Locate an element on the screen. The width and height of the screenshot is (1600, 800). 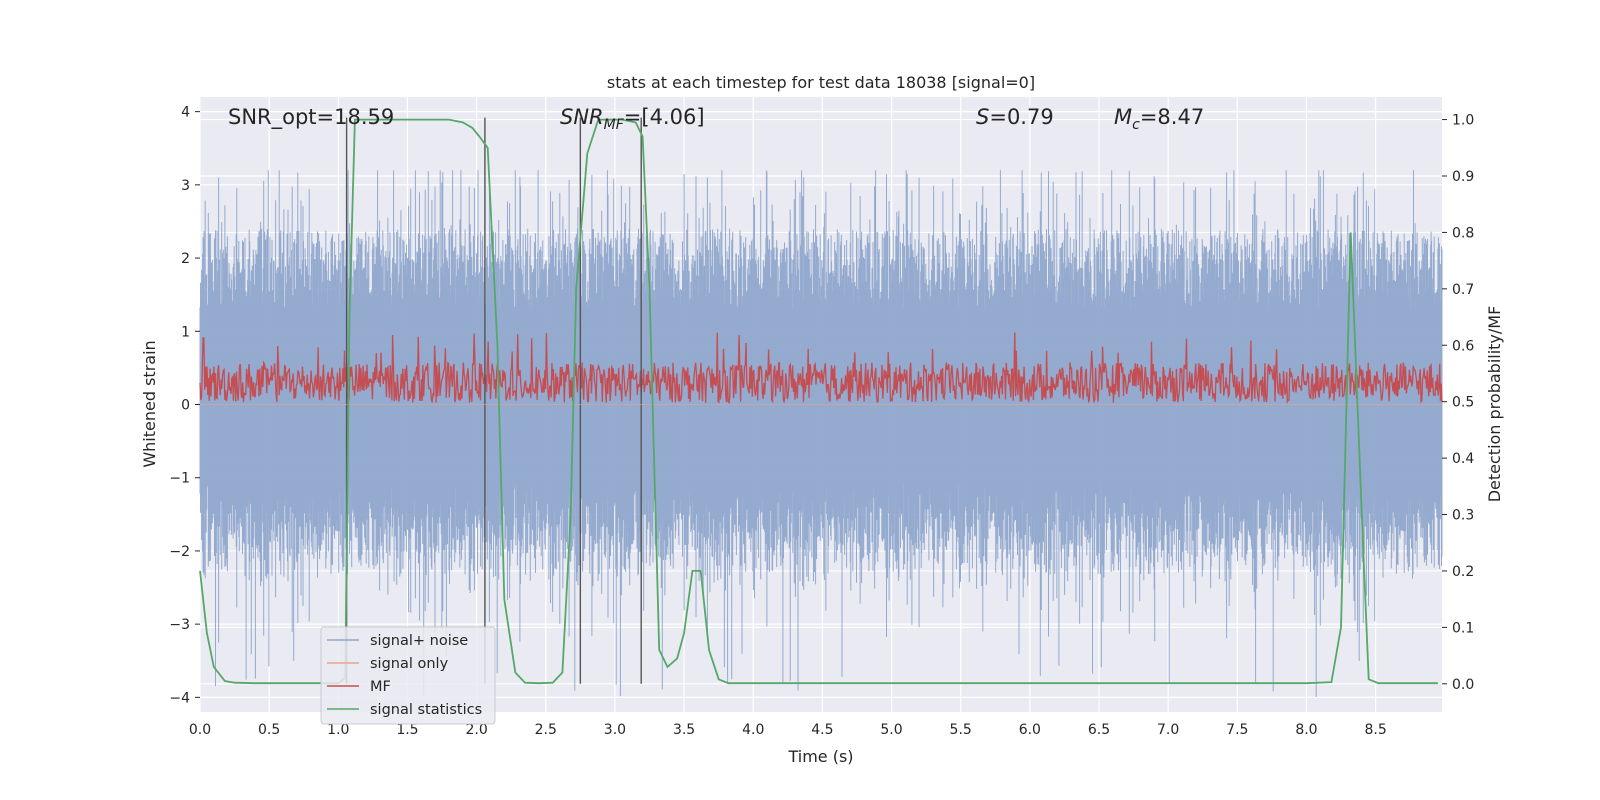
annotation-mc-label: M is located at coordinates (1123, 117).